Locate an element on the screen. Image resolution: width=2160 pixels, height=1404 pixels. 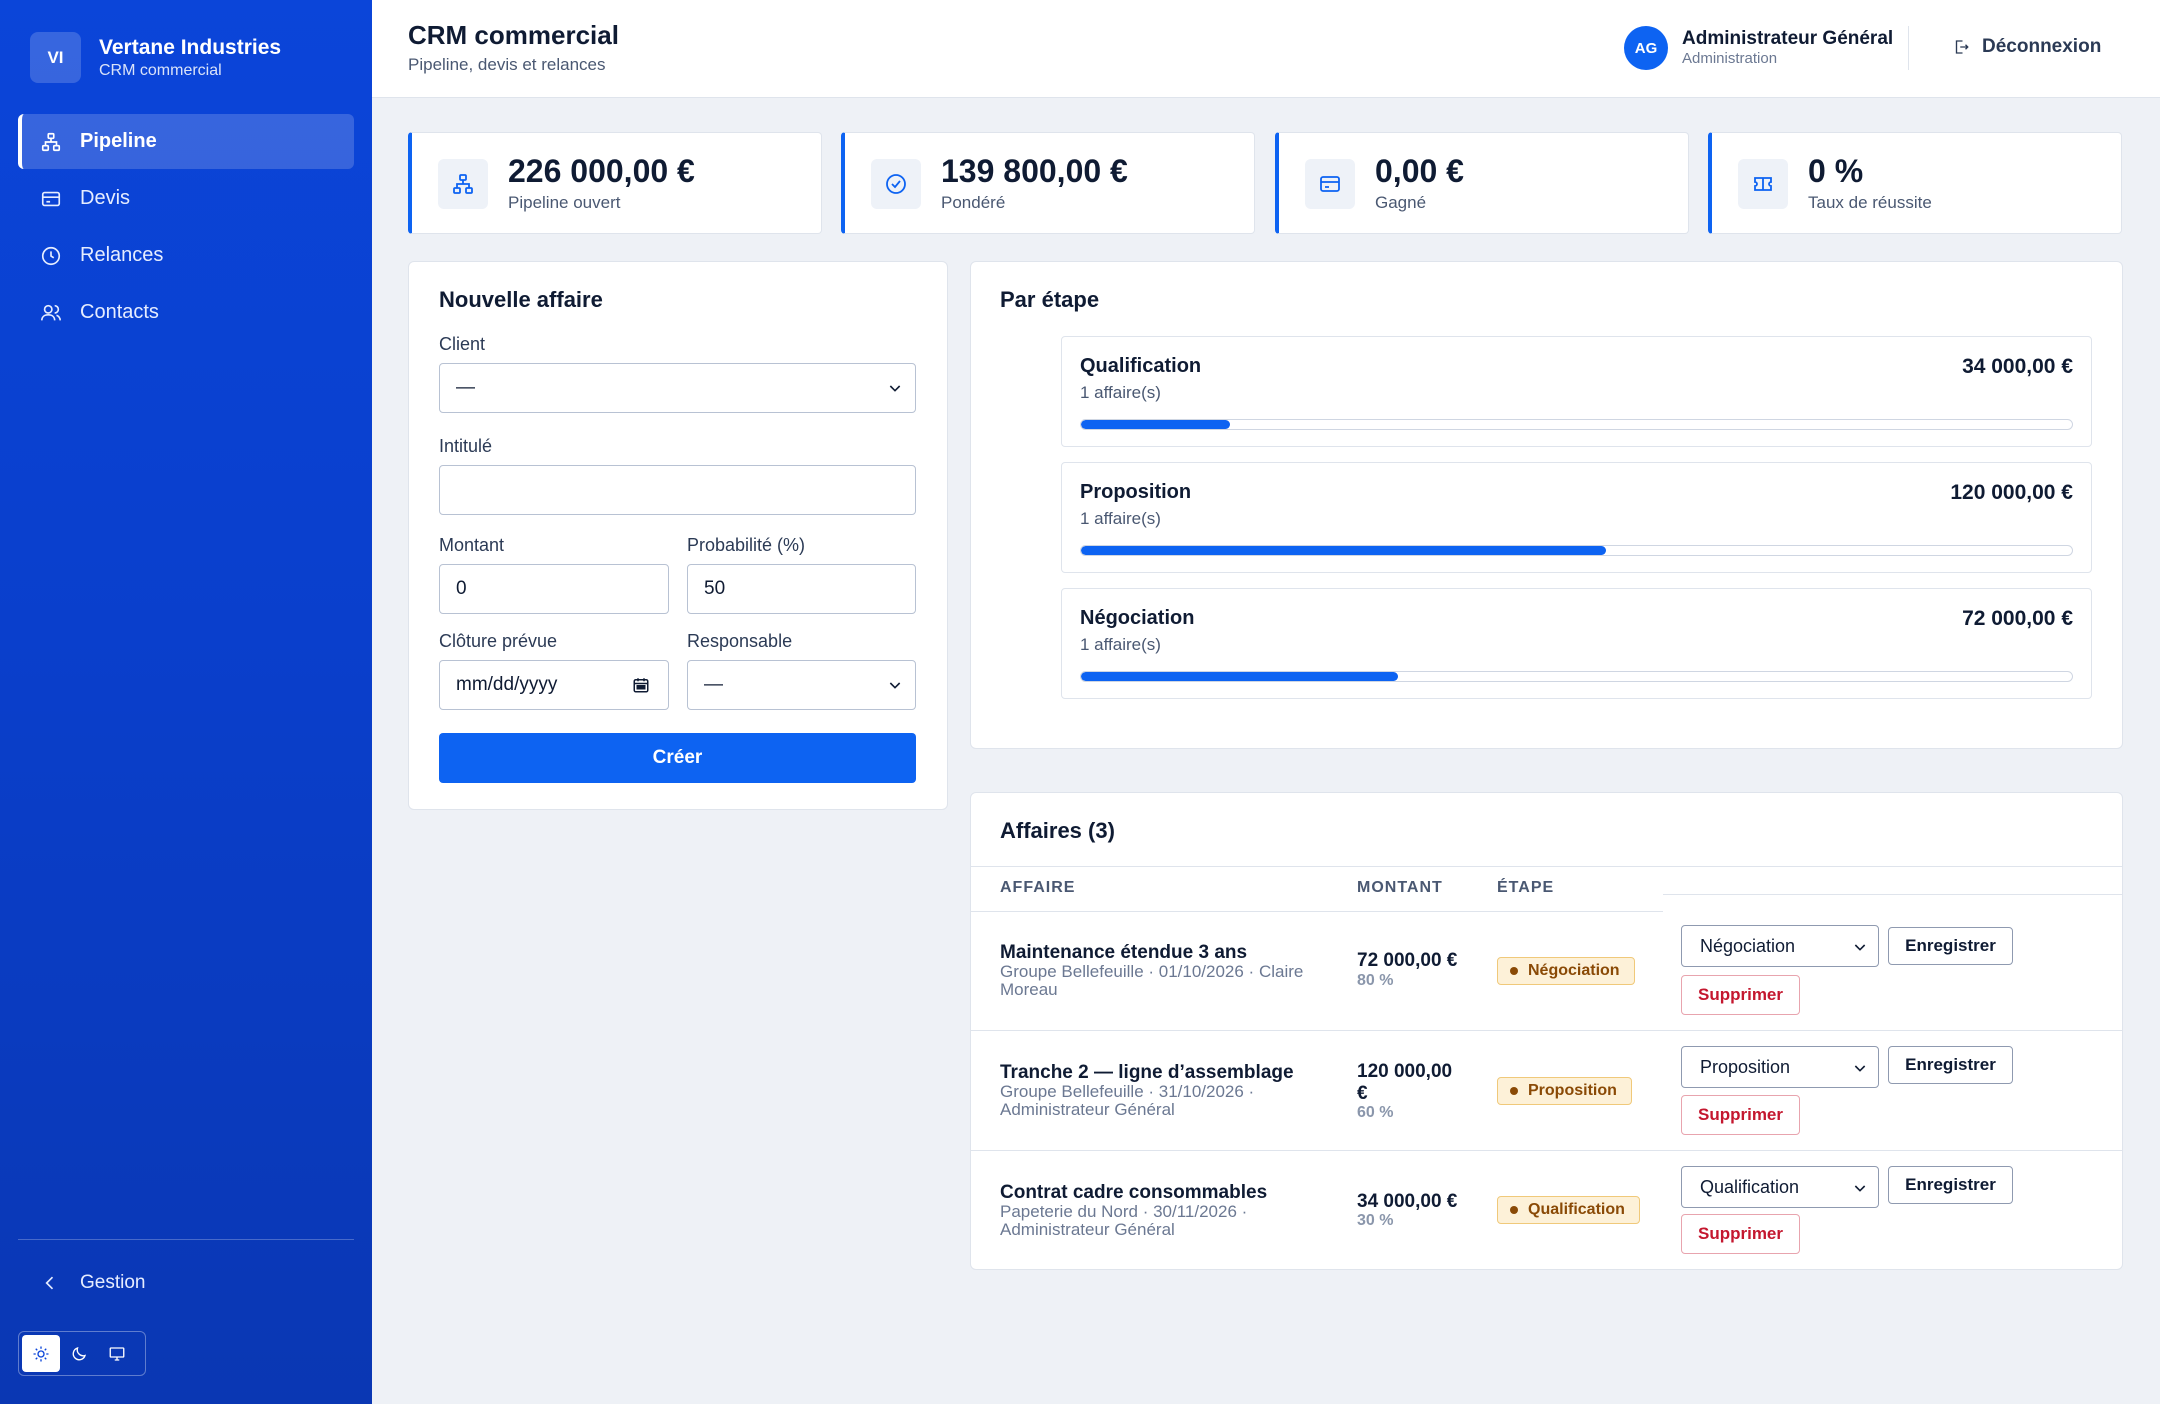
sidebar-divider is located at coordinates (186, 1239).